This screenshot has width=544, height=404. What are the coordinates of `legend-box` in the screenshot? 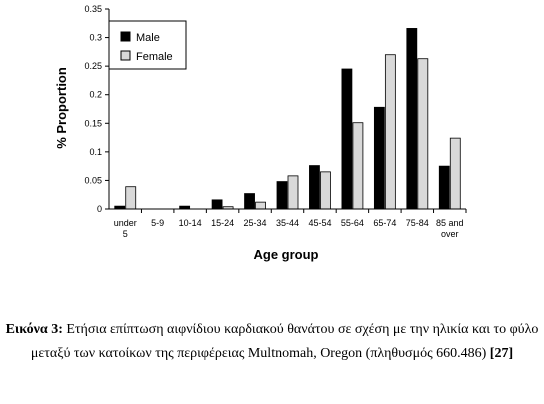 It's located at (147, 45).